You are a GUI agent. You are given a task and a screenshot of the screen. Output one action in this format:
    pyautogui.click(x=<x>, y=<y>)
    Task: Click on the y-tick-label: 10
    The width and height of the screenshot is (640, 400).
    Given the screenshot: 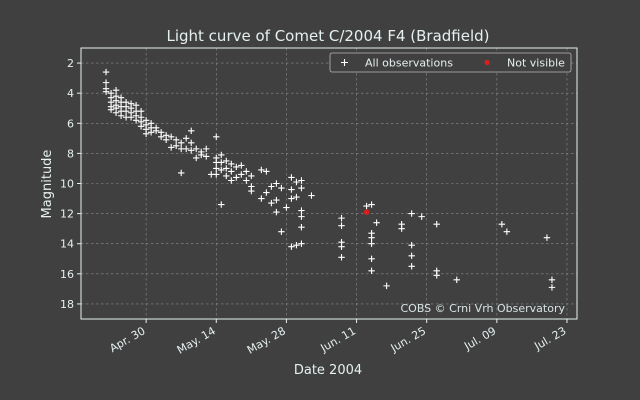 What is the action you would take?
    pyautogui.click(x=67, y=184)
    